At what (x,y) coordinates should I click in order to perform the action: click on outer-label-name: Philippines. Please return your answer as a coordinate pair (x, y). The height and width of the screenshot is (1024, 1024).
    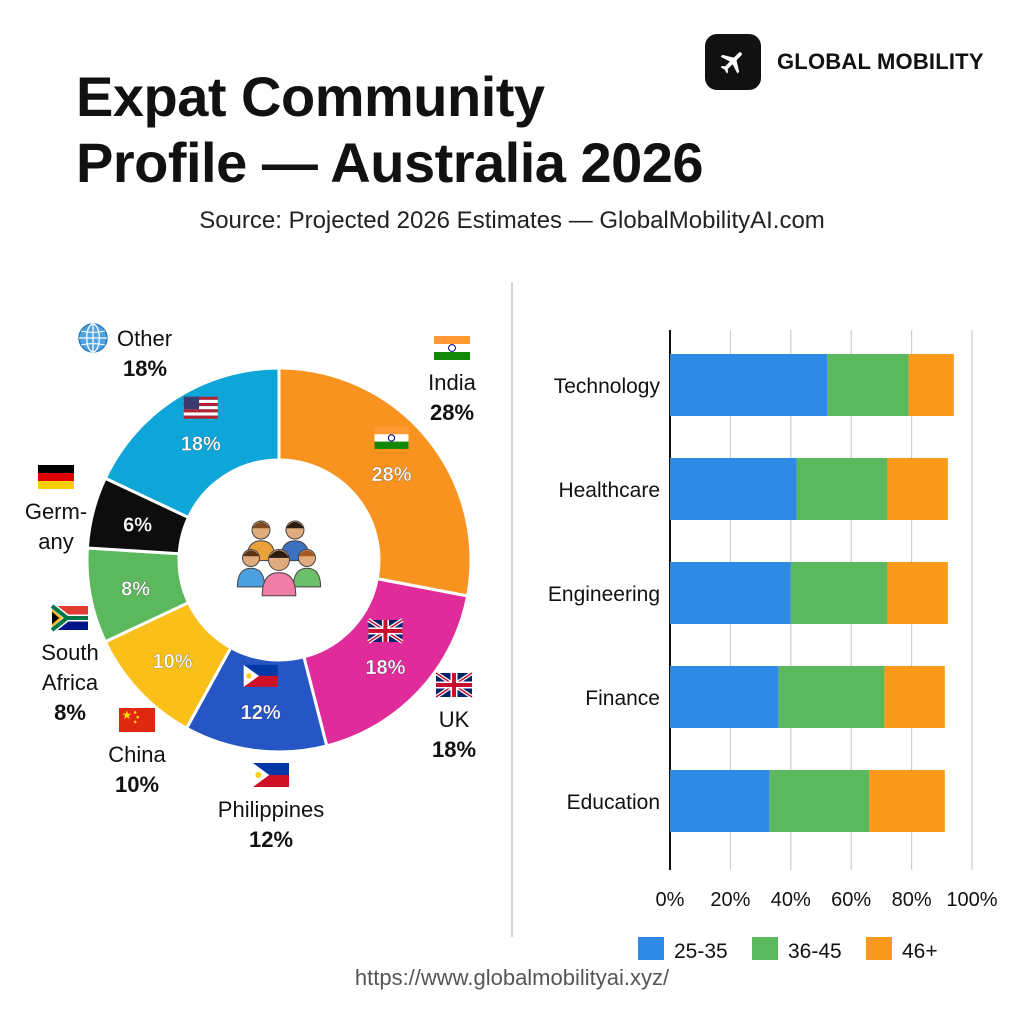
    Looking at the image, I should click on (271, 809).